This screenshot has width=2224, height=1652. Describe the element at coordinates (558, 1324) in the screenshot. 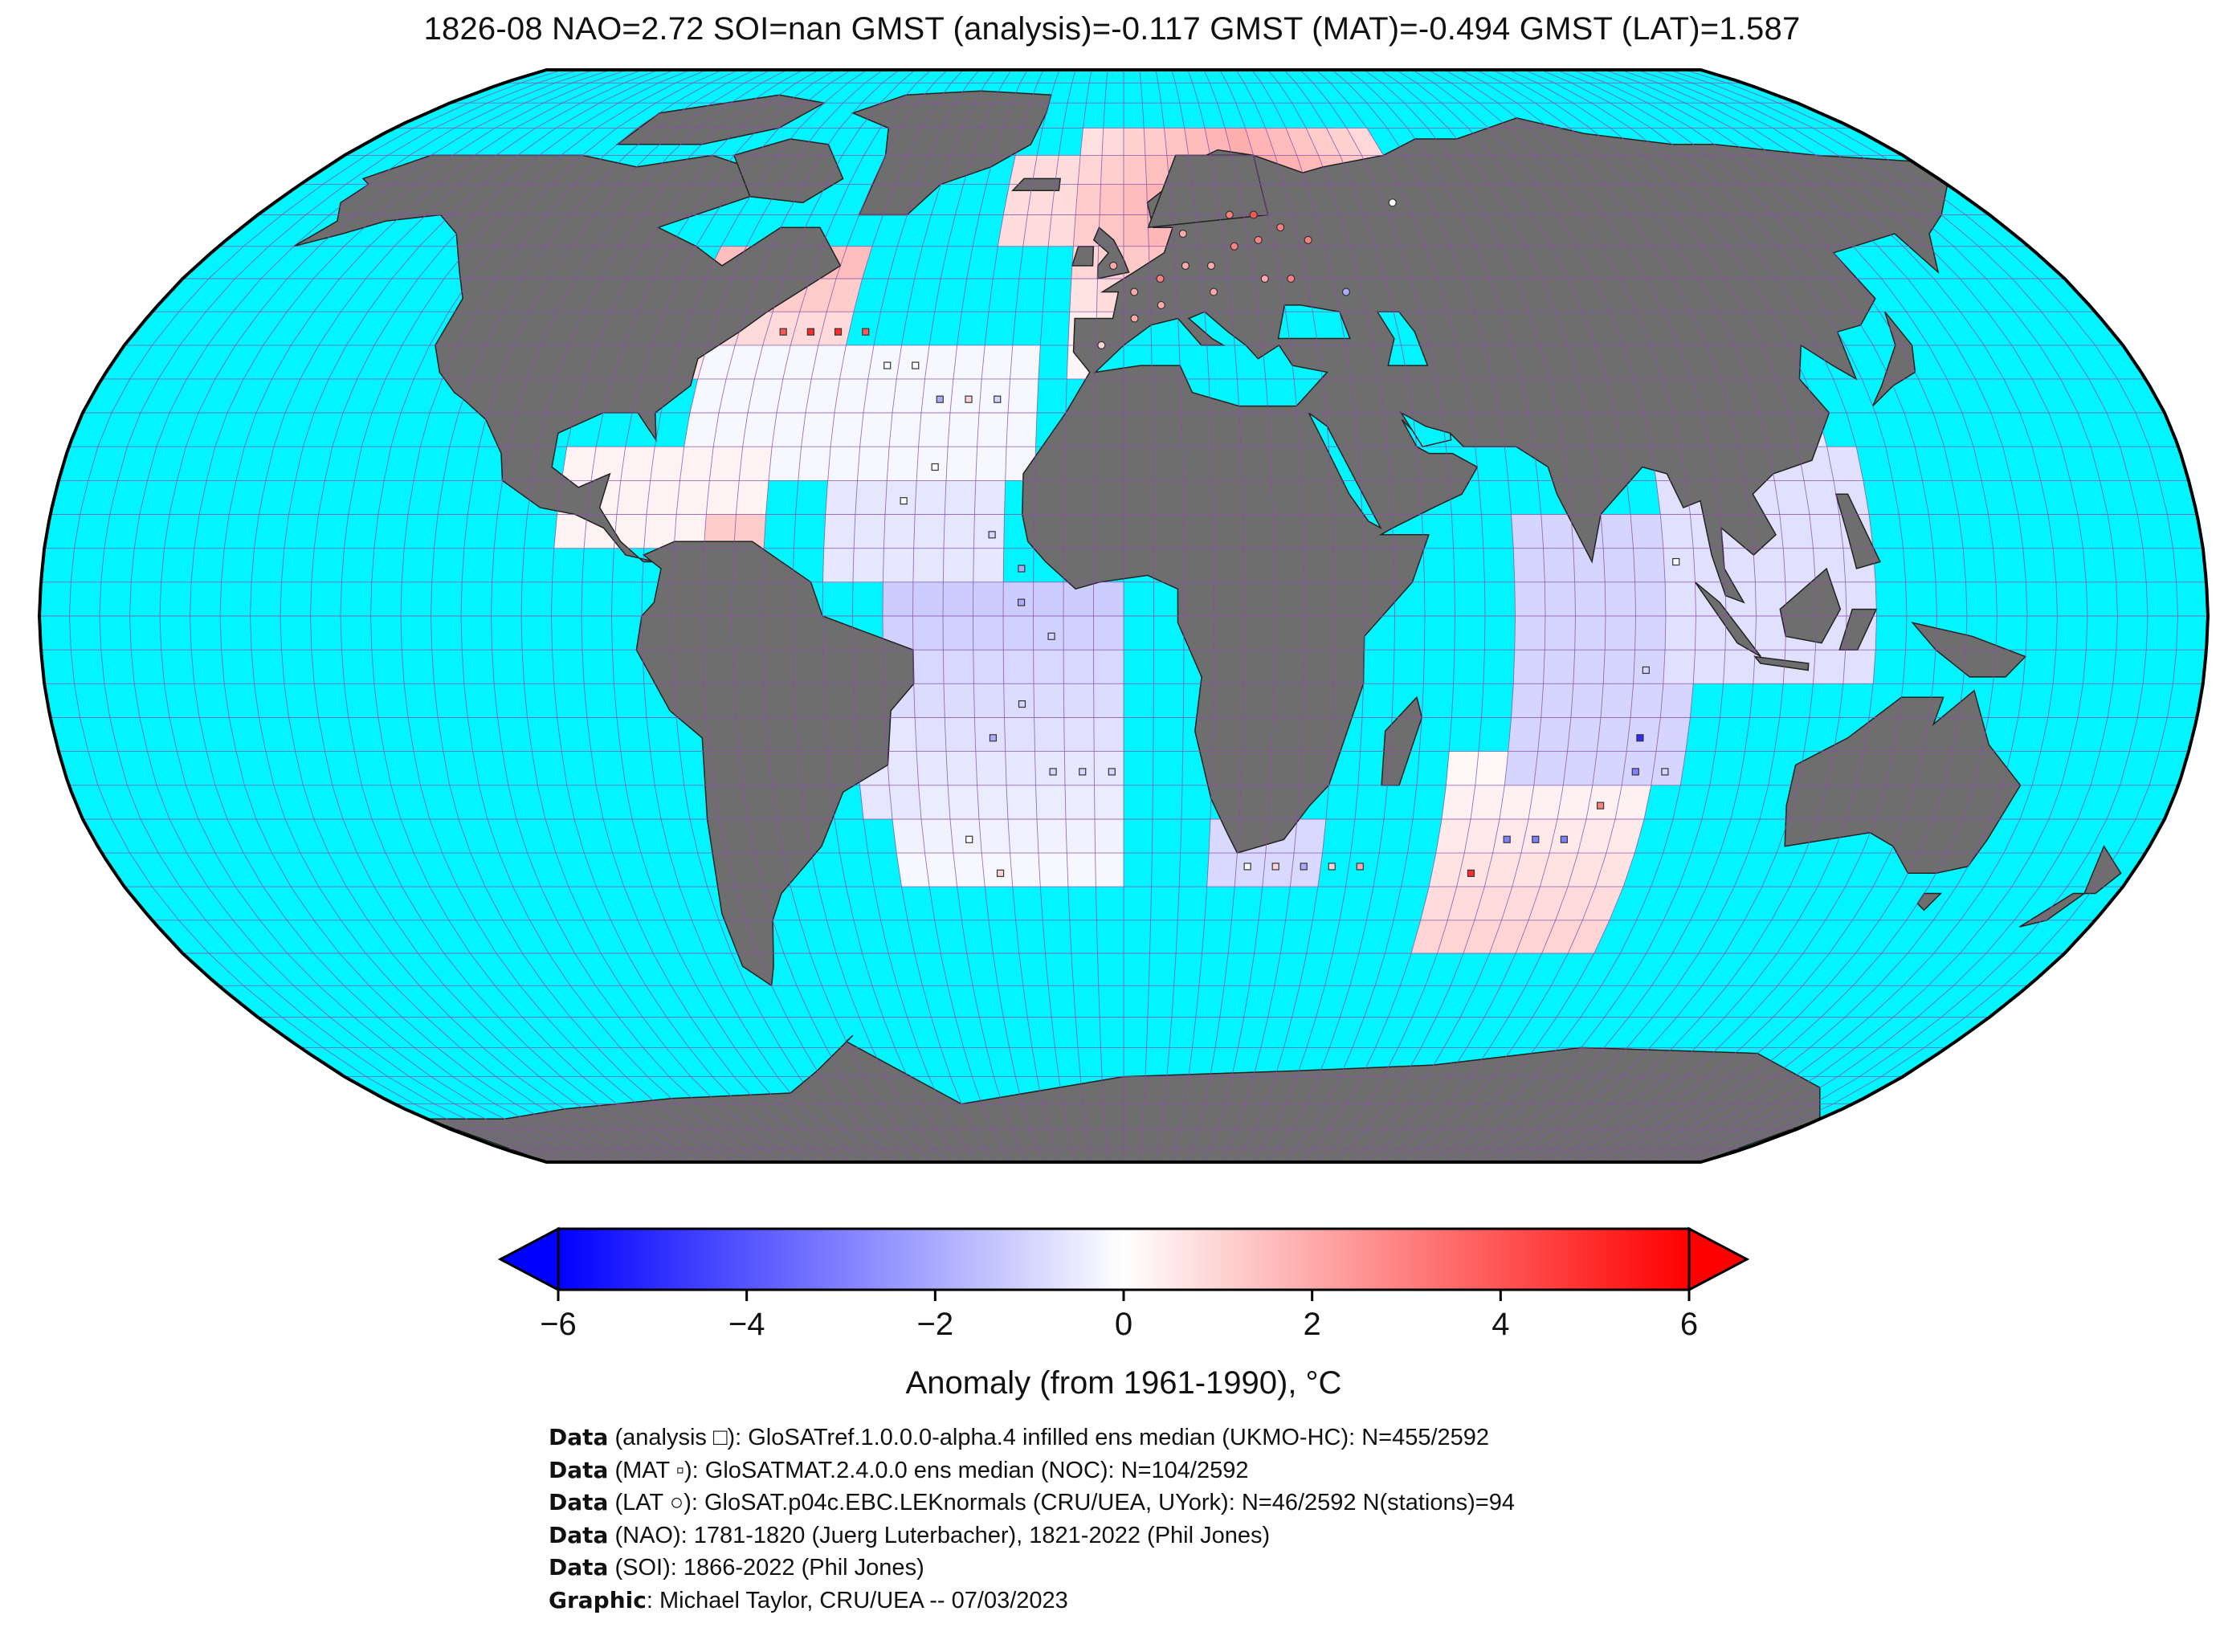

I see `colorbar-tick-label: −6` at that location.